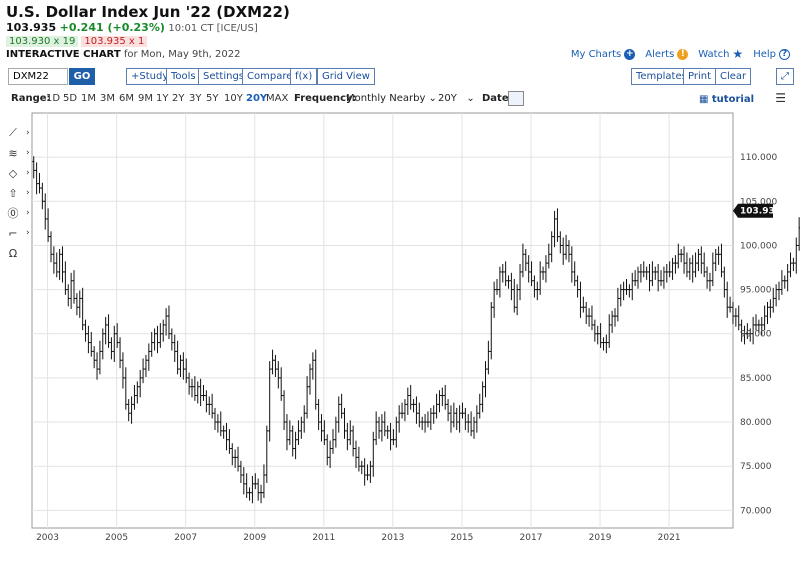 The image size is (800, 578). What do you see at coordinates (391, 98) in the screenshot?
I see `frequency-select: Monthly Nearby ⌄` at bounding box center [391, 98].